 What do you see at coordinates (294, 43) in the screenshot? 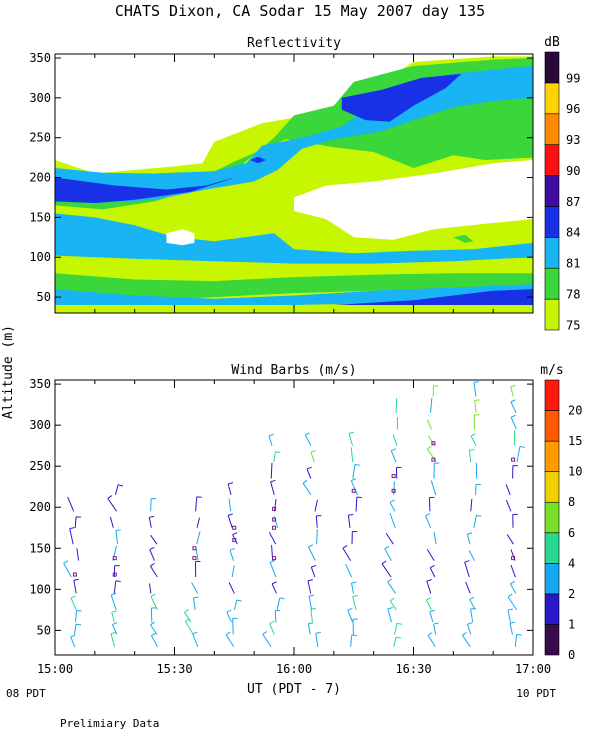
I see `reflectivity-title: Reflectivity` at bounding box center [294, 43].